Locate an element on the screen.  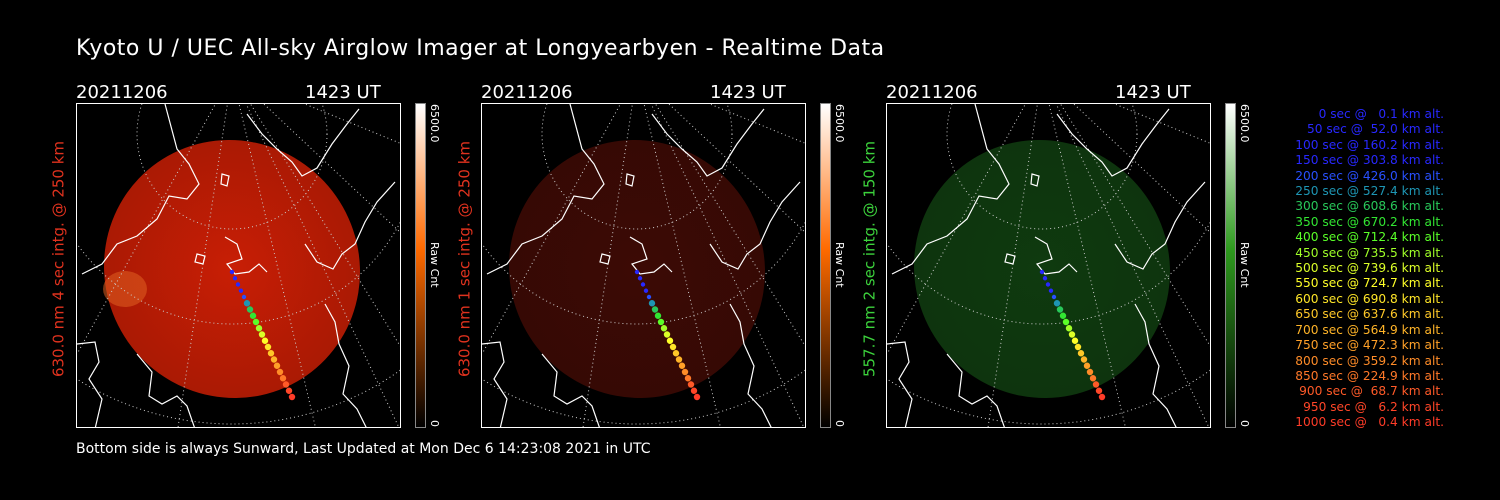
panel-3-colorbar-max: 6500.0 is located at coordinates (1244, 123).